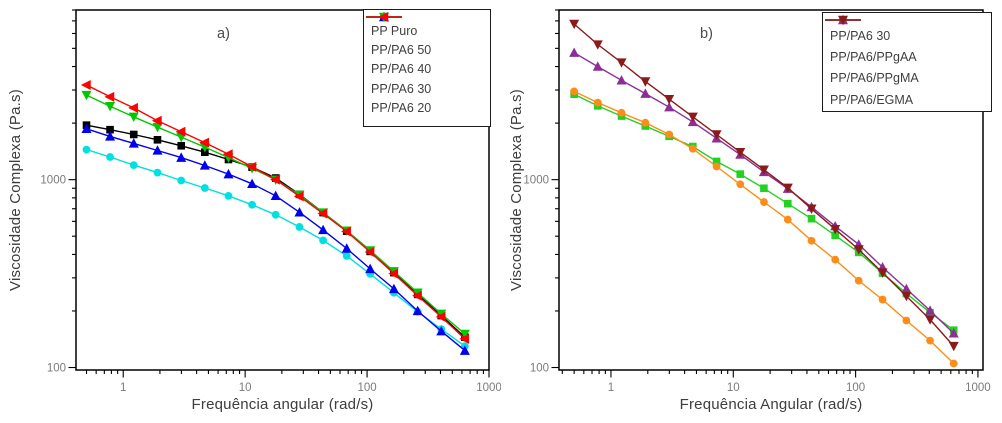 This screenshot has height=423, width=1002. Describe the element at coordinates (223, 34) in the screenshot. I see `panel-a-letter: a)` at that location.